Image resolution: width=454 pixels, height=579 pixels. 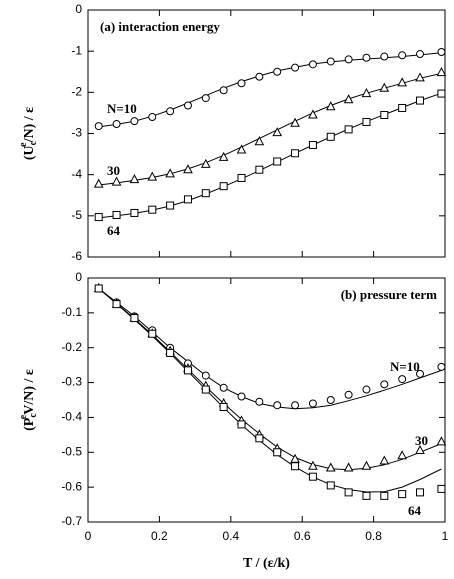 I want to click on y-tick-label: -0.1, so click(x=71, y=312).